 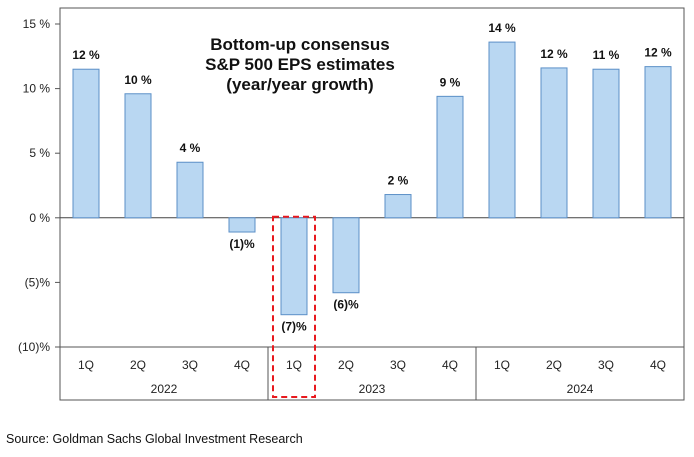 I want to click on data-label: (1)%, so click(x=242, y=244).